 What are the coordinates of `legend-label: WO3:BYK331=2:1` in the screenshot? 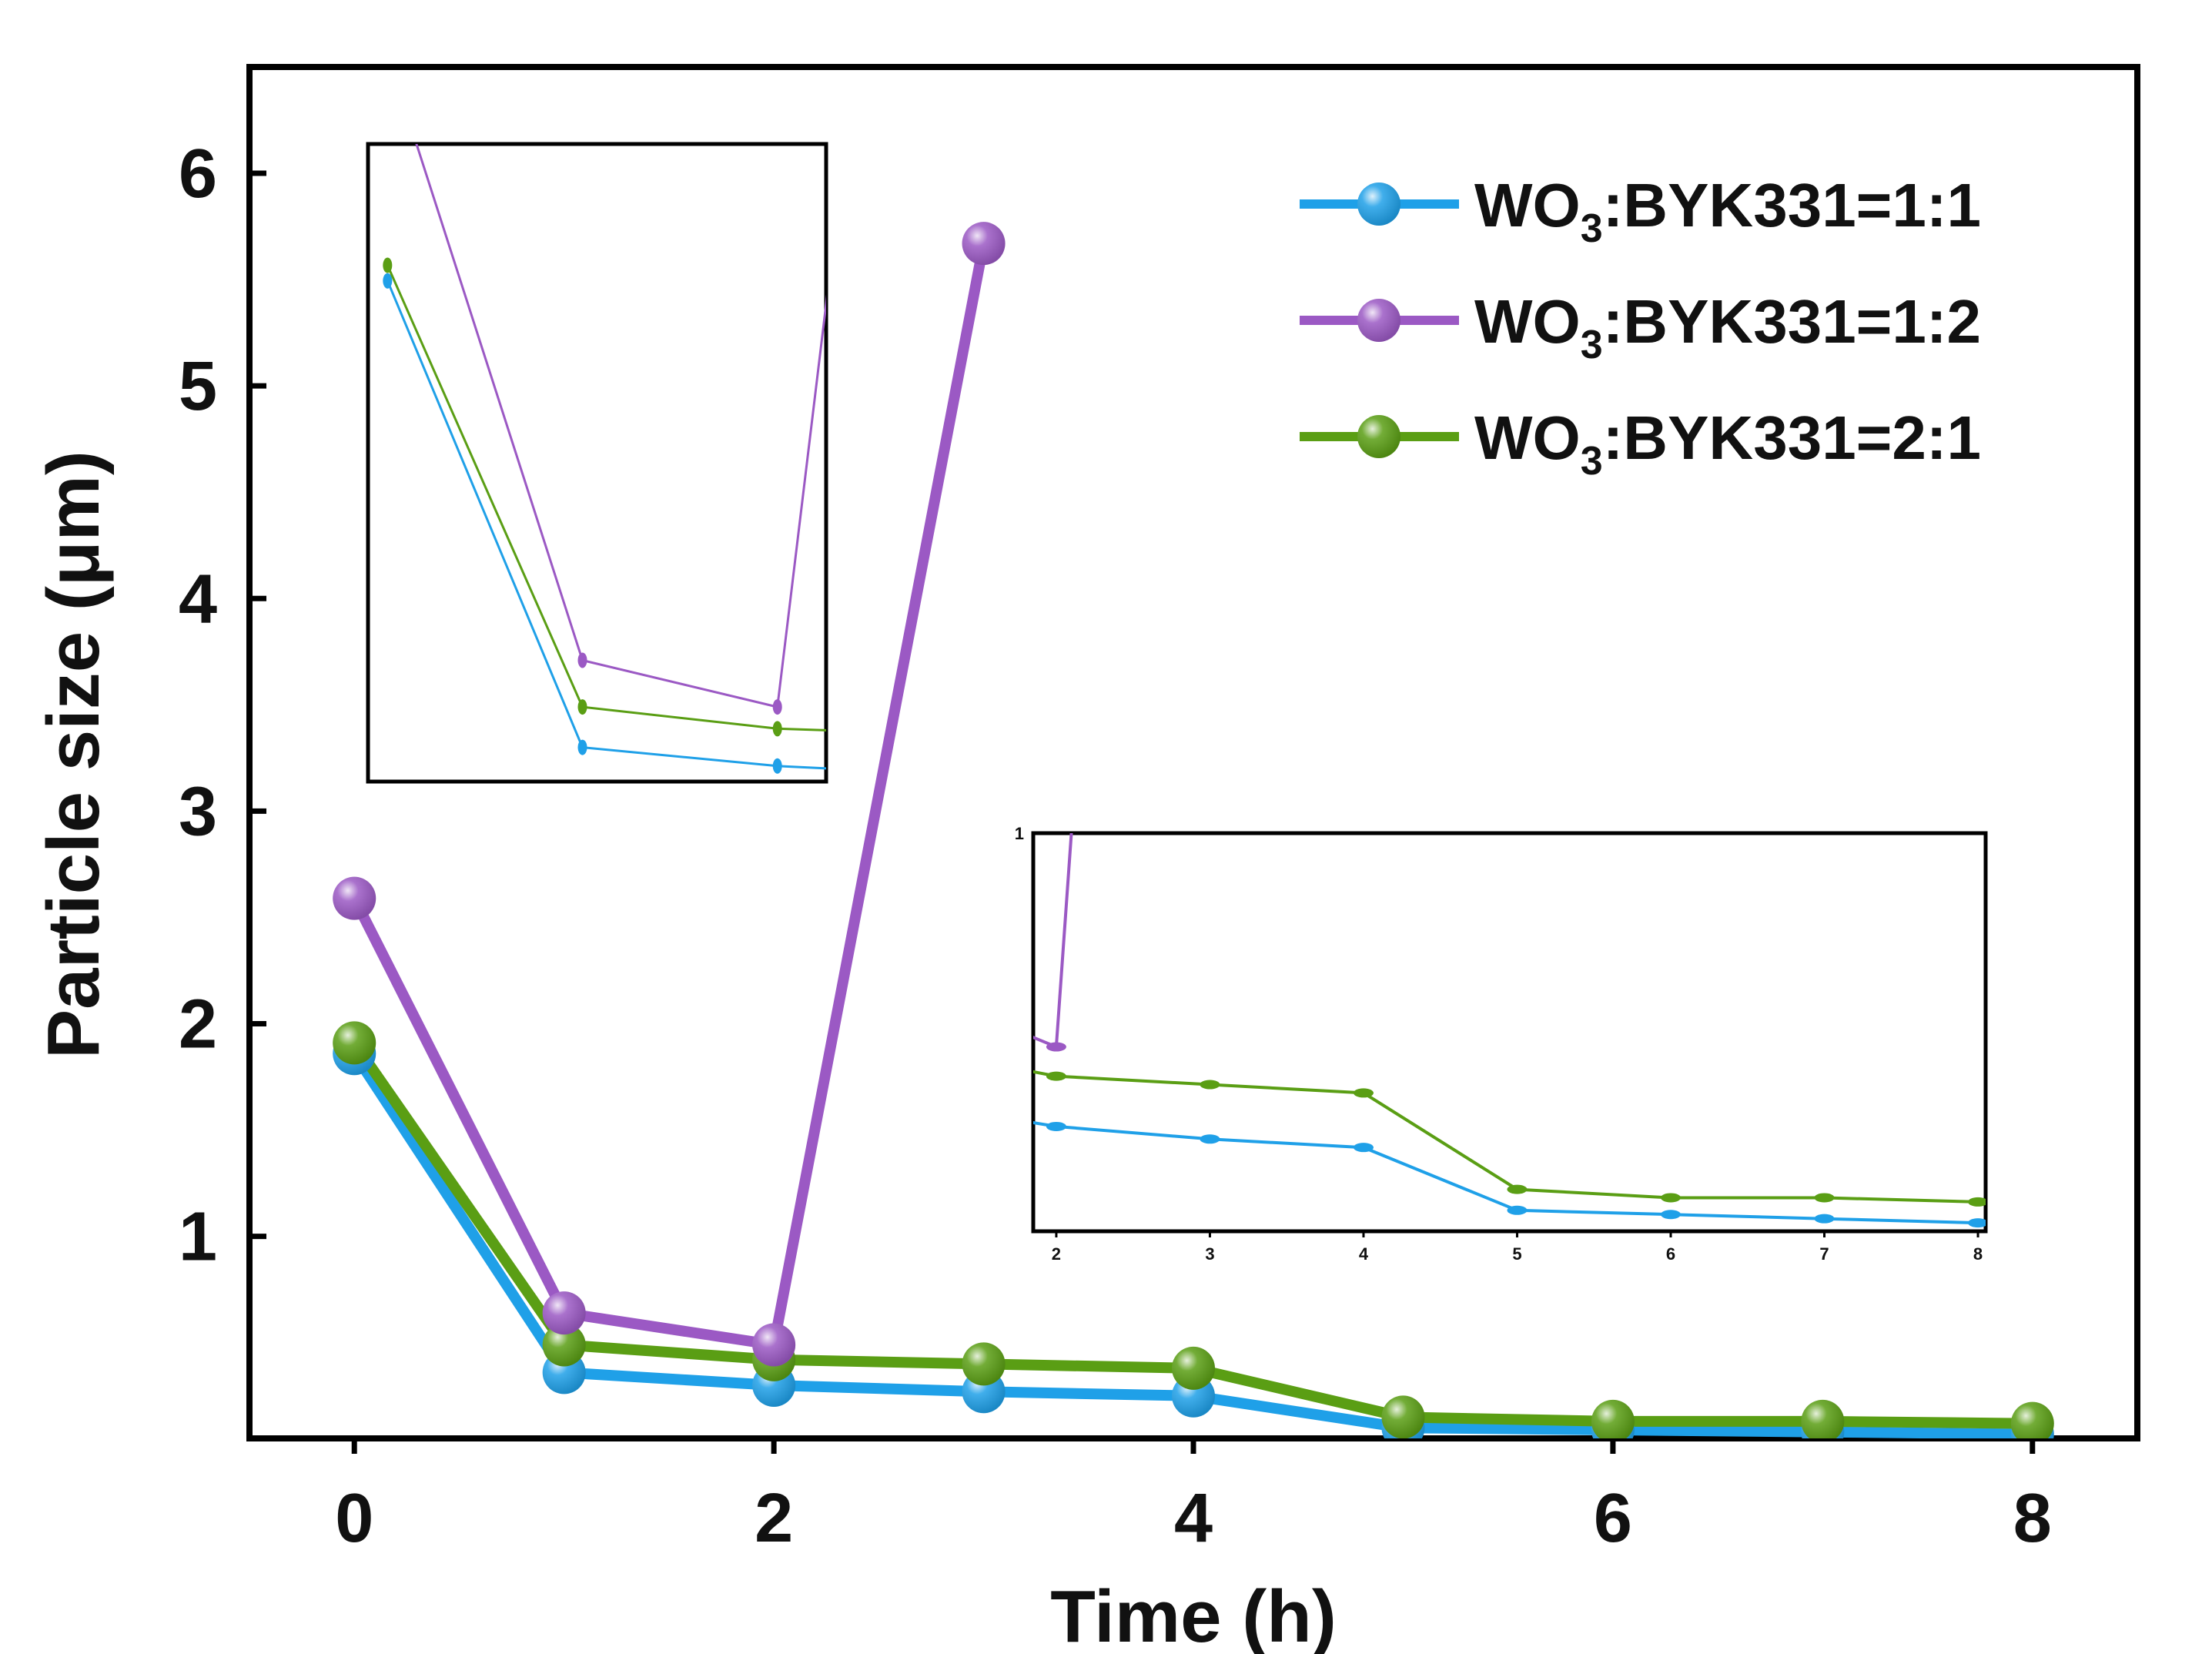 It's located at (1727, 443).